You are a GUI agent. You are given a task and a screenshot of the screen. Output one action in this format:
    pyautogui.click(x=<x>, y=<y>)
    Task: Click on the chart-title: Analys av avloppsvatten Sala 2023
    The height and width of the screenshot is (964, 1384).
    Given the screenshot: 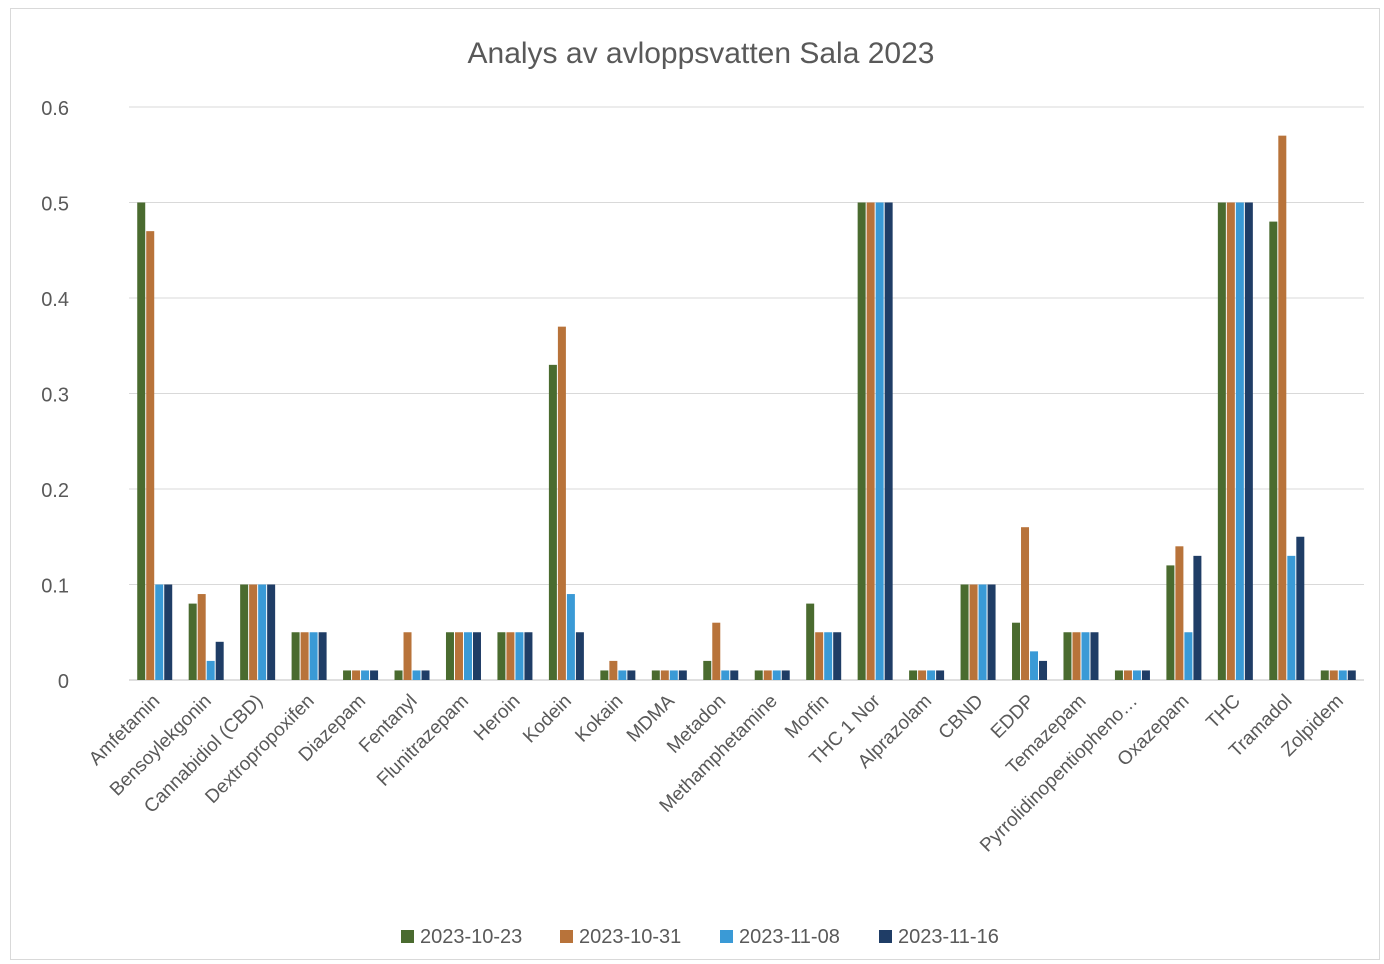 What is the action you would take?
    pyautogui.click(x=701, y=53)
    